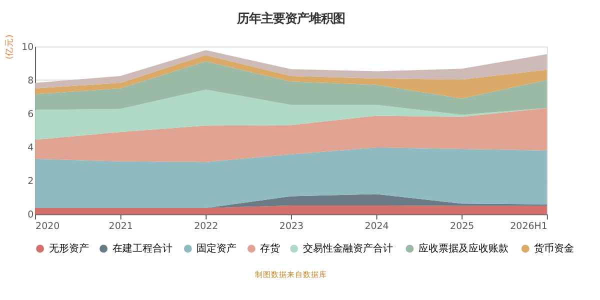 This screenshot has width=600, height=300. Describe the element at coordinates (291, 226) in the screenshot. I see `x-tick-label: 2023` at that location.